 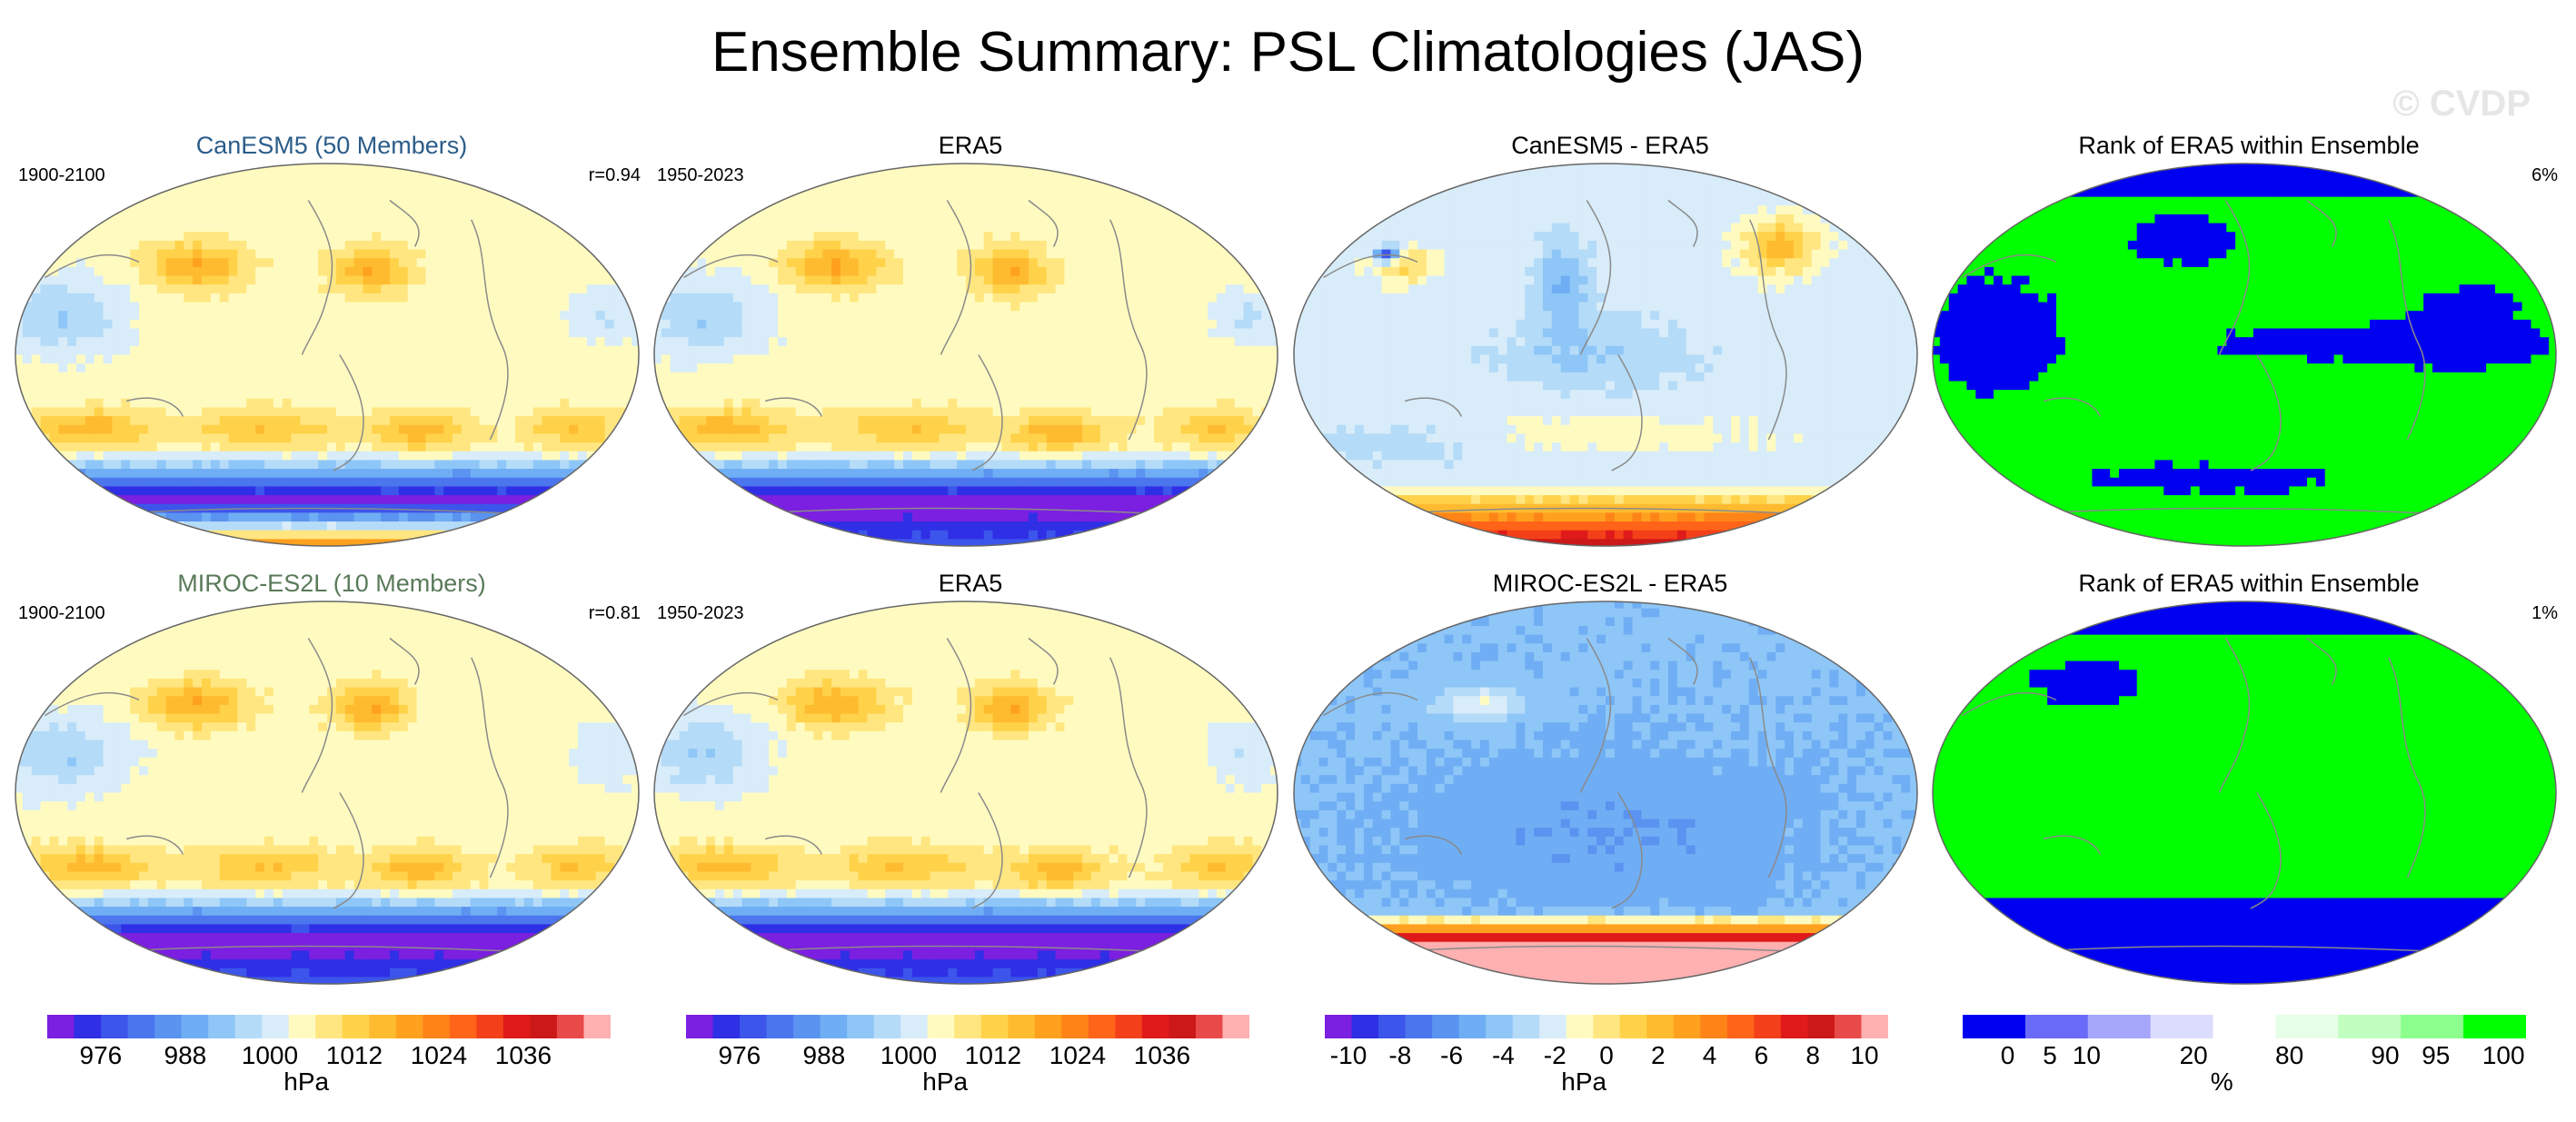 What do you see at coordinates (2436, 1056) in the screenshot?
I see `colorbar-tick-label: 95` at bounding box center [2436, 1056].